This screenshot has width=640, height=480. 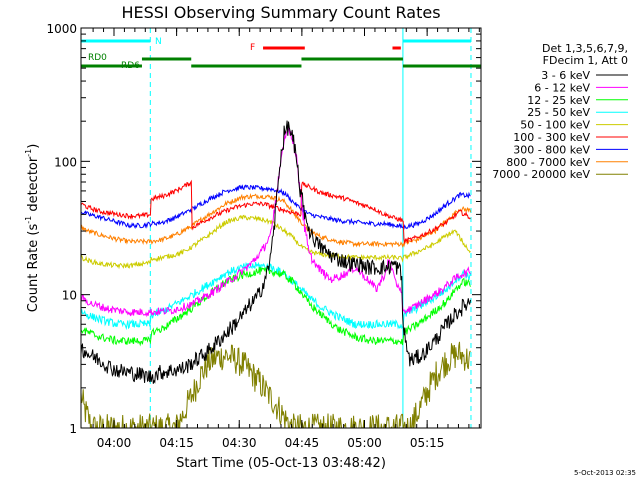 I want to click on flare-label: F, so click(x=252, y=48).